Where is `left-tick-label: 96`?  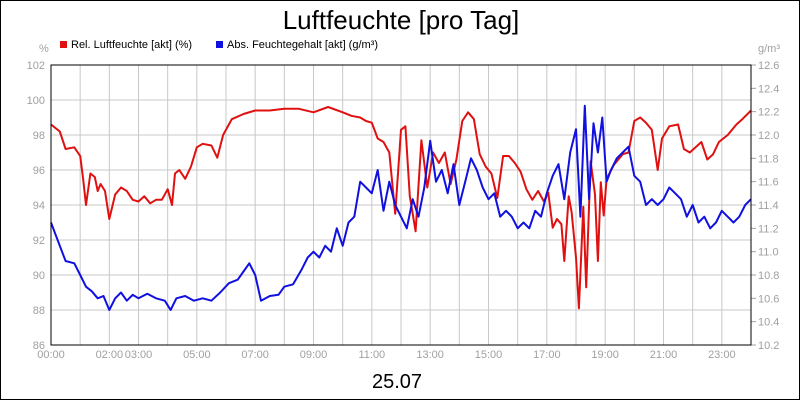 left-tick-label: 96 is located at coordinates (39, 171).